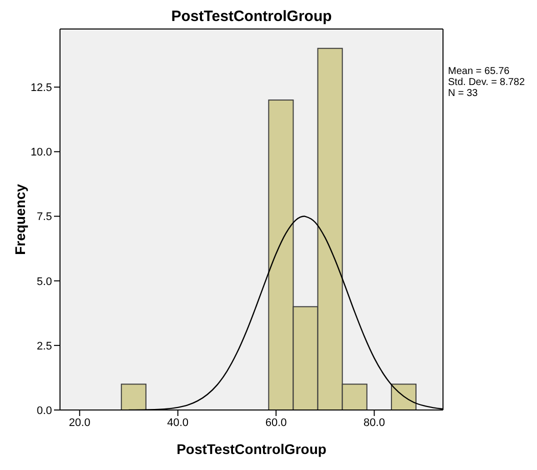 This screenshot has height=470, width=537. Describe the element at coordinates (178, 422) in the screenshot. I see `x-tick-label: 40.0` at that location.